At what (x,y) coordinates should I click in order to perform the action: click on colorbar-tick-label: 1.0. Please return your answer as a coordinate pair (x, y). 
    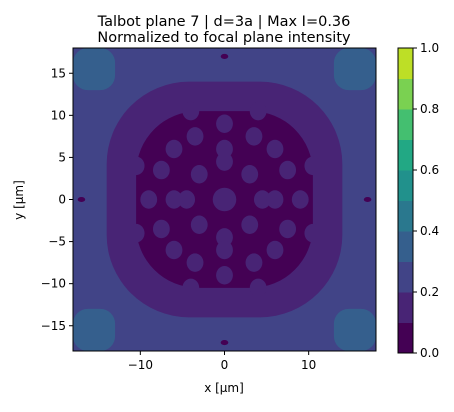
    Looking at the image, I should click on (429, 48).